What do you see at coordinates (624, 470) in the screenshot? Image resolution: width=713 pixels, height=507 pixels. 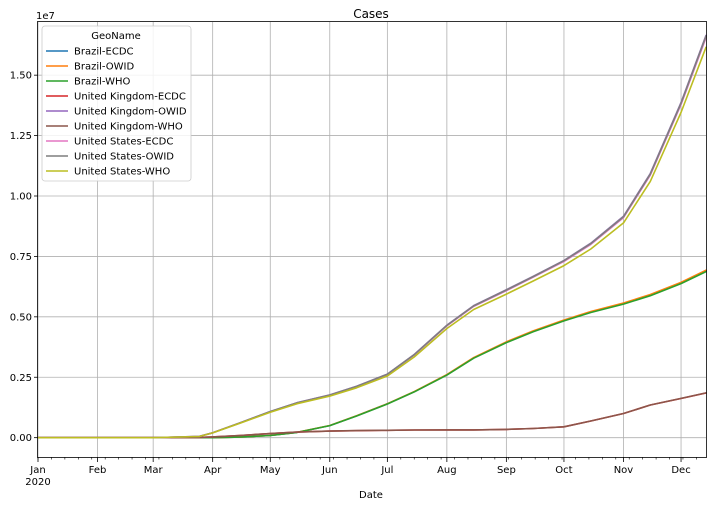 I see `x-tick-label: Nov` at bounding box center [624, 470].